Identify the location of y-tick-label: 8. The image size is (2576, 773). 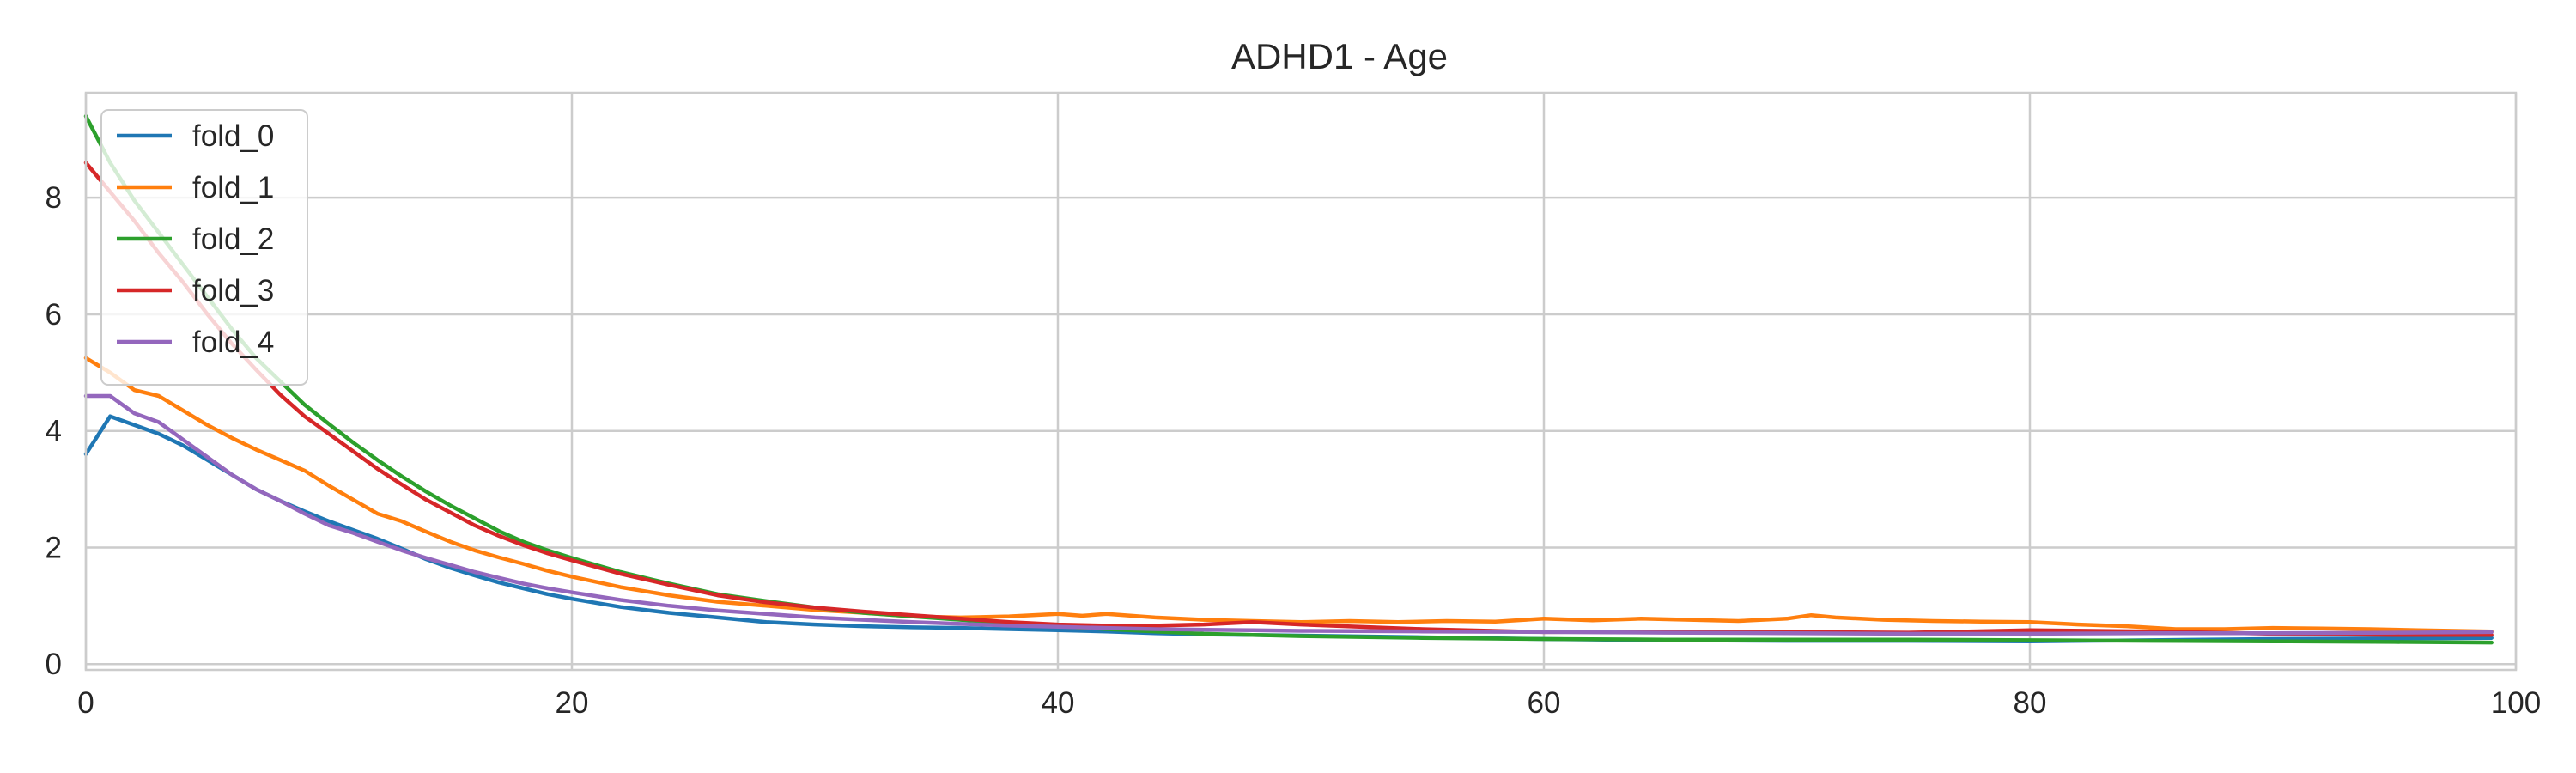
(54, 198).